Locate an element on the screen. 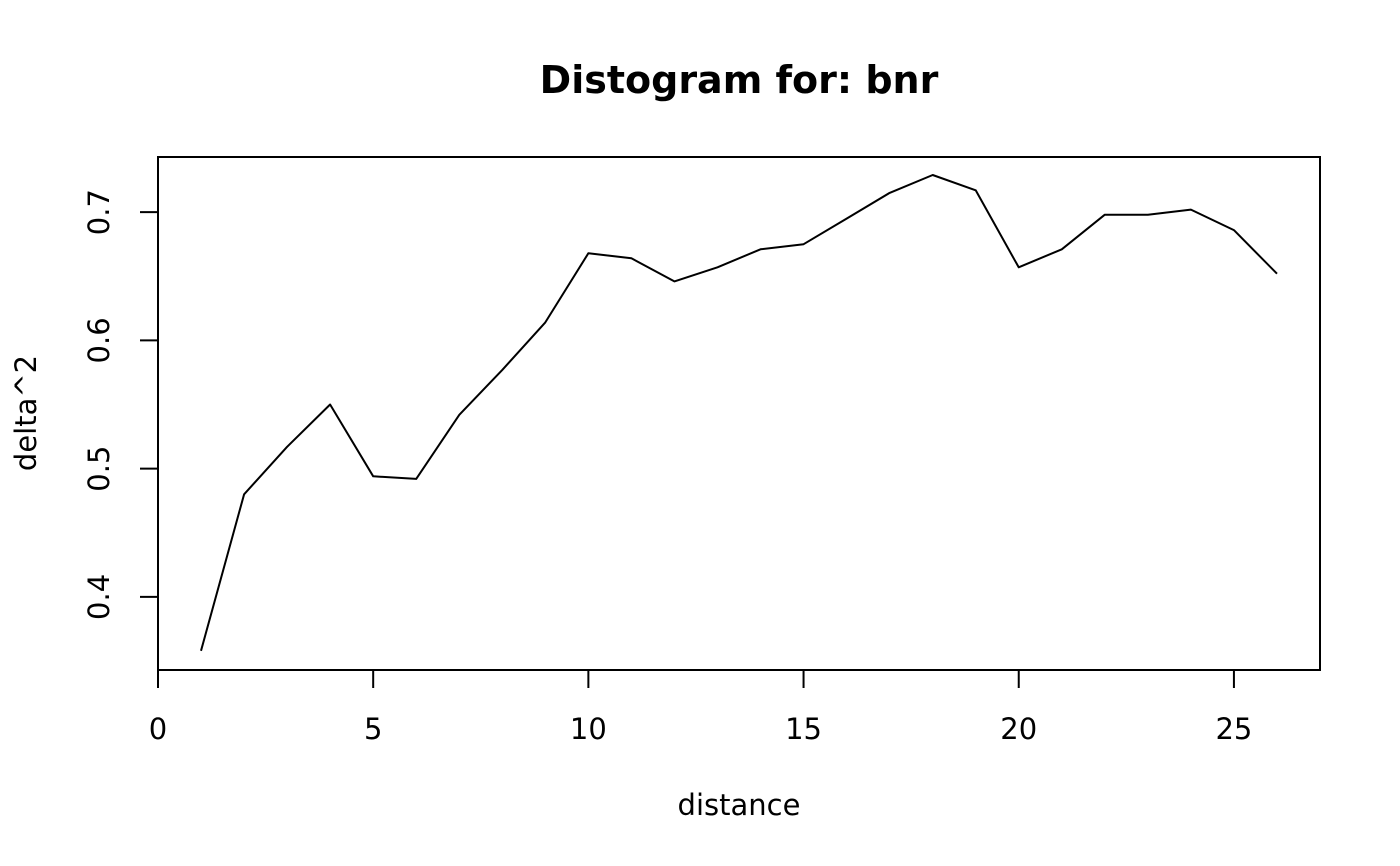  y-tick-label: 0.7 is located at coordinates (99, 212).